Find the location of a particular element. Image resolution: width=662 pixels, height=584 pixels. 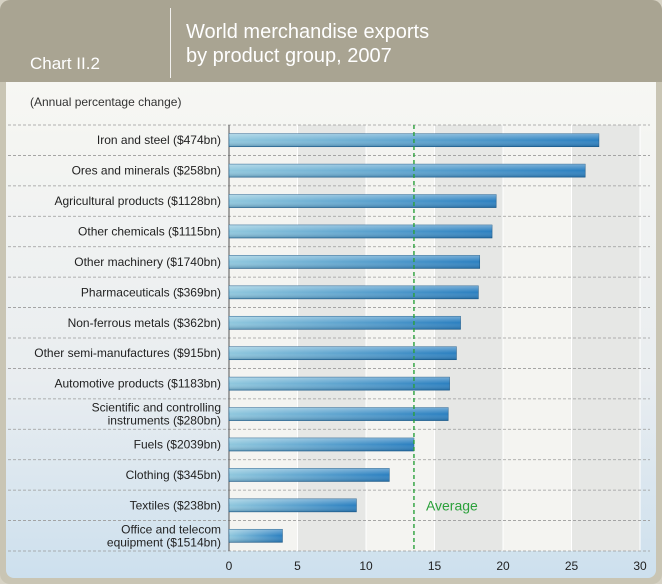

category-label: Pharmaceuticals ($369bn) is located at coordinates (151, 292).